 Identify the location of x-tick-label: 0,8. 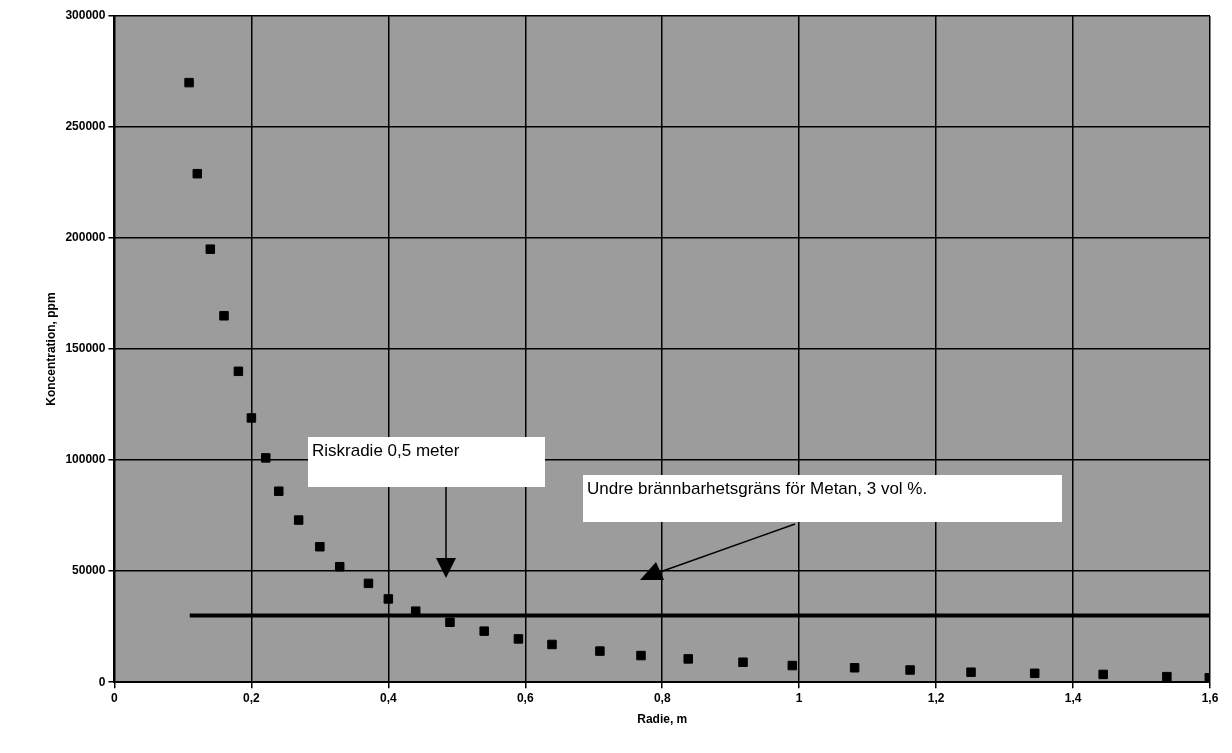
(662, 697).